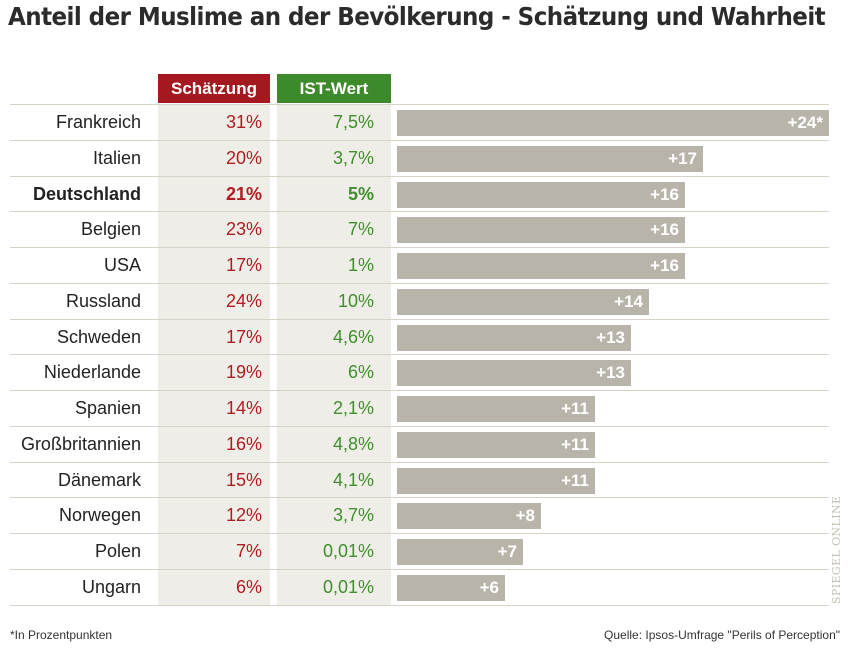 The image size is (850, 652). Describe the element at coordinates (334, 88) in the screenshot. I see `actual-column-header: IST-Wert` at that location.